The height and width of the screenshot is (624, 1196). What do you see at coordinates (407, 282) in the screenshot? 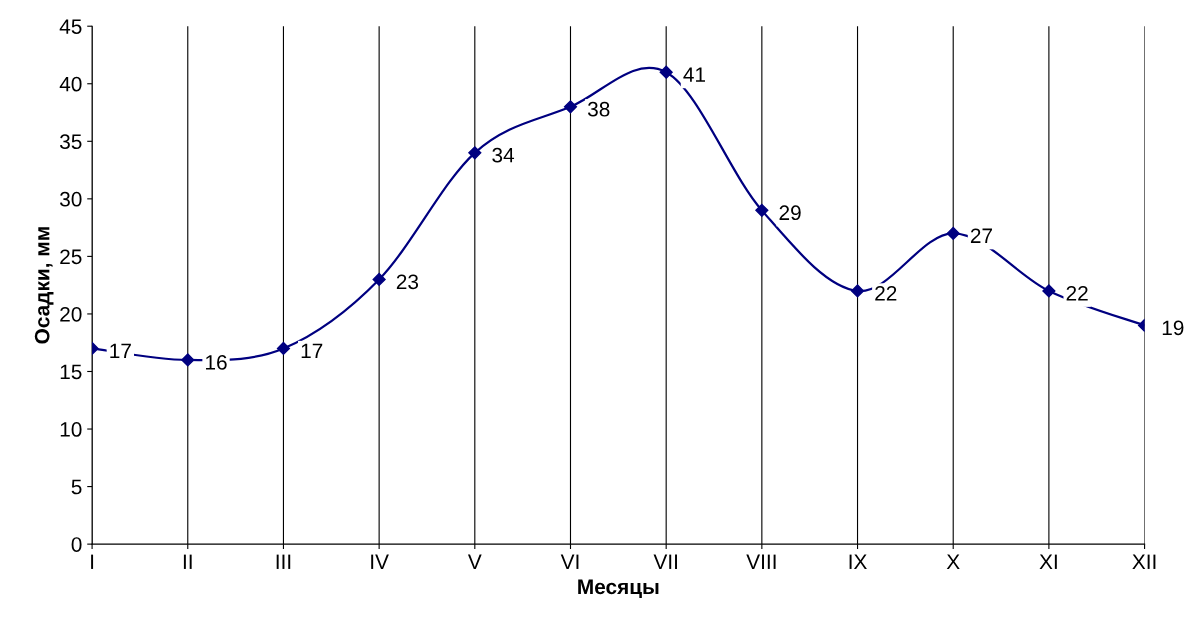
I see `data-label: 23` at bounding box center [407, 282].